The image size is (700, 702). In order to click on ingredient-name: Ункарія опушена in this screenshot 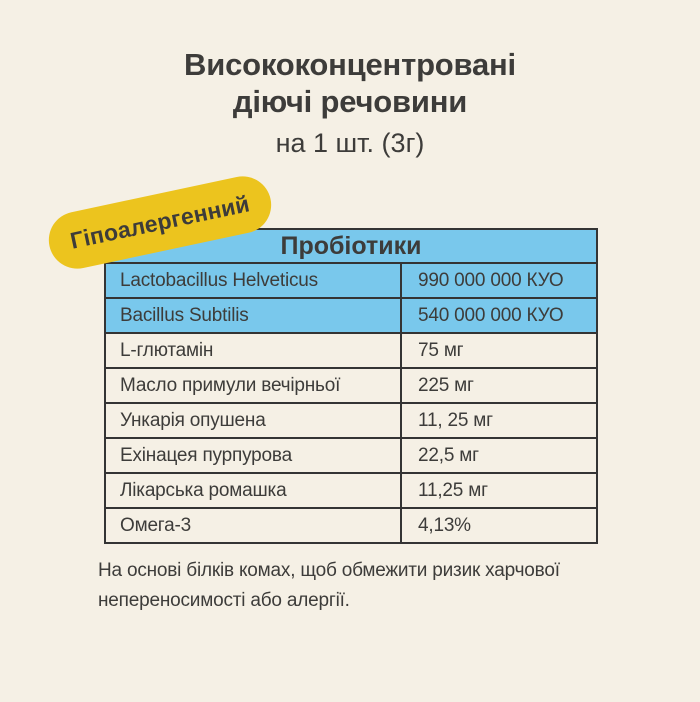, I will do `click(254, 420)`.